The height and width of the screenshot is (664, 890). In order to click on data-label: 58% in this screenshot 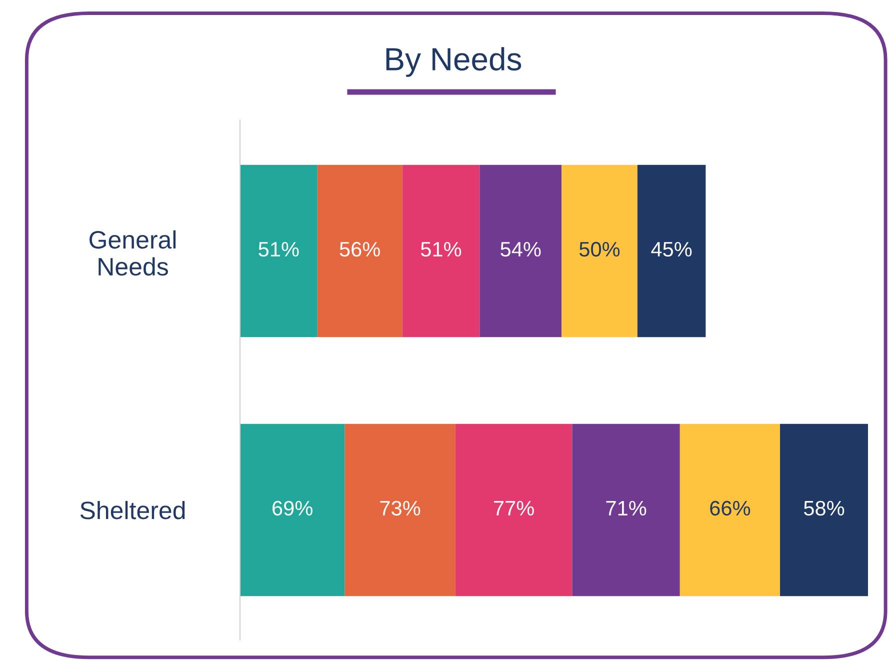, I will do `click(824, 508)`.